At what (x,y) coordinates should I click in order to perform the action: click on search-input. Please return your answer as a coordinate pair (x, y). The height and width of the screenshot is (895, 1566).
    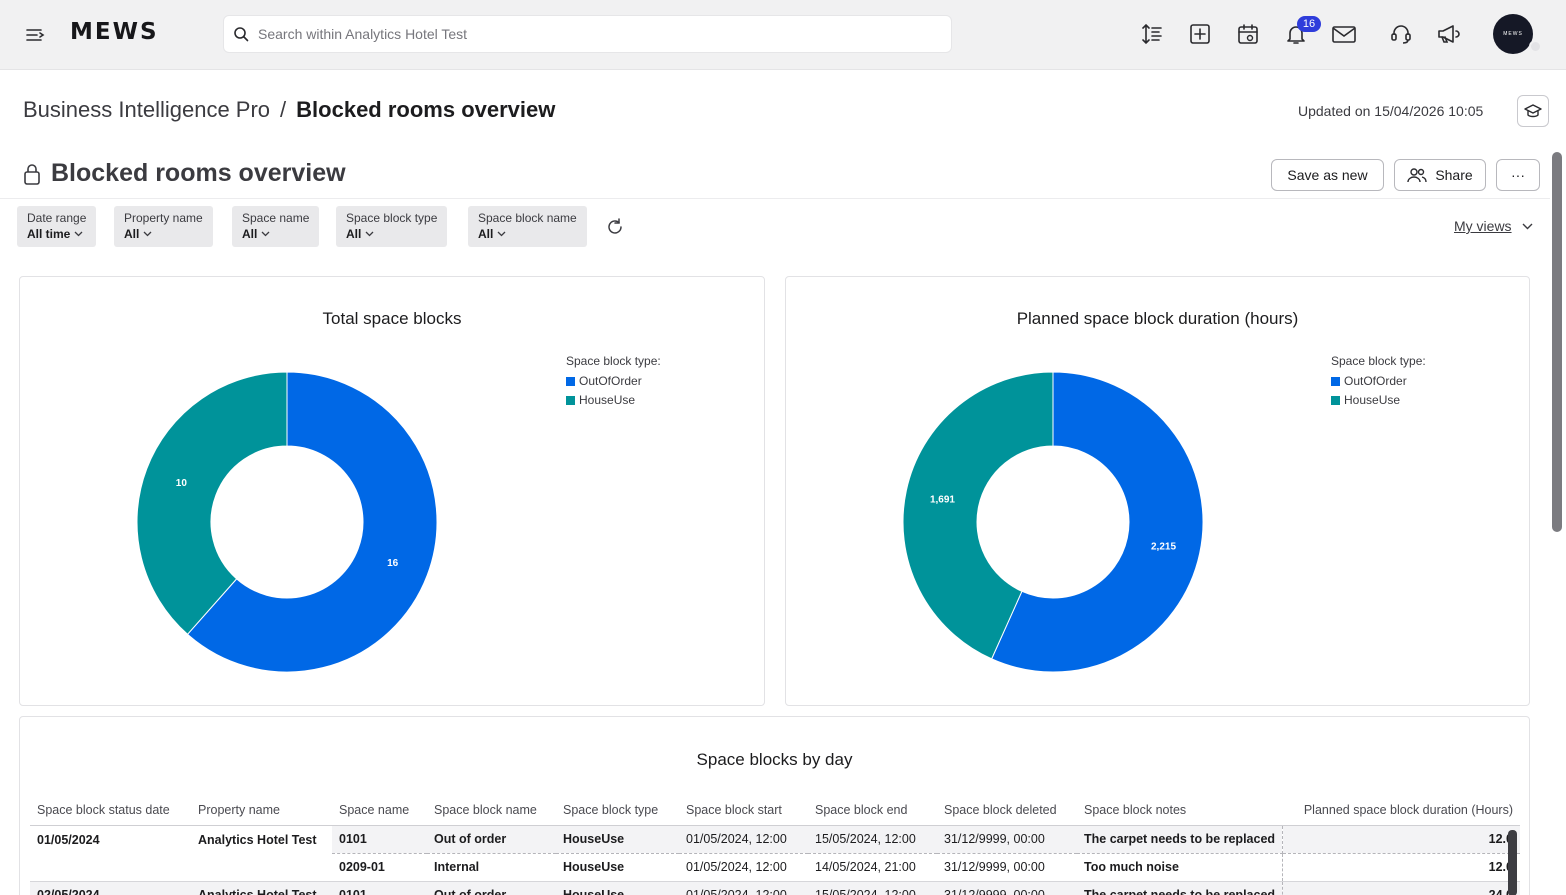
    Looking at the image, I should click on (588, 34).